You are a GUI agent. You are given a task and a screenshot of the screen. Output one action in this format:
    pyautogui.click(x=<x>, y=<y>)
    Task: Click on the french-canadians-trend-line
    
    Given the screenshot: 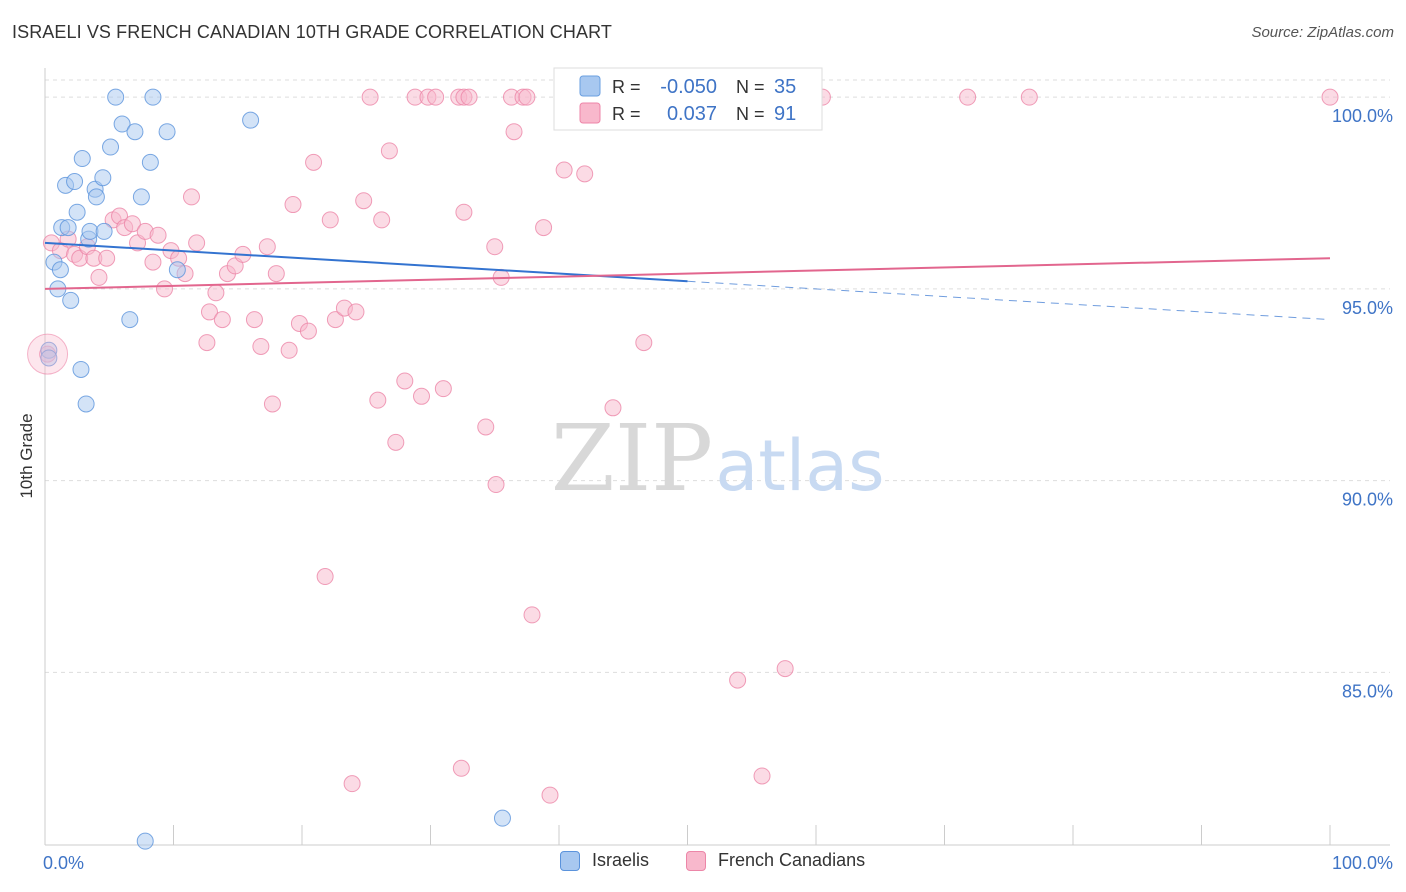 What is the action you would take?
    pyautogui.click(x=687, y=273)
    